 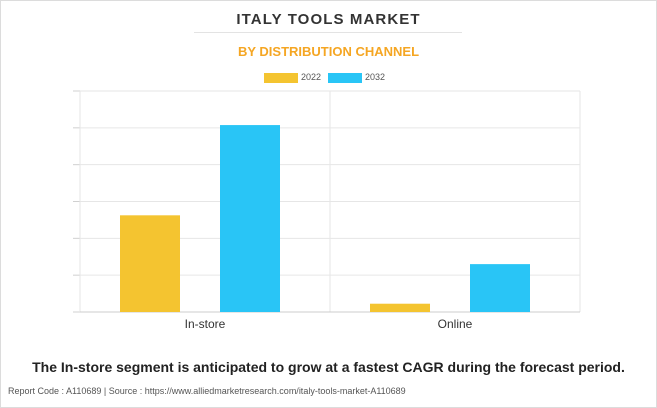 I want to click on x-tick-label: Online, so click(x=455, y=324).